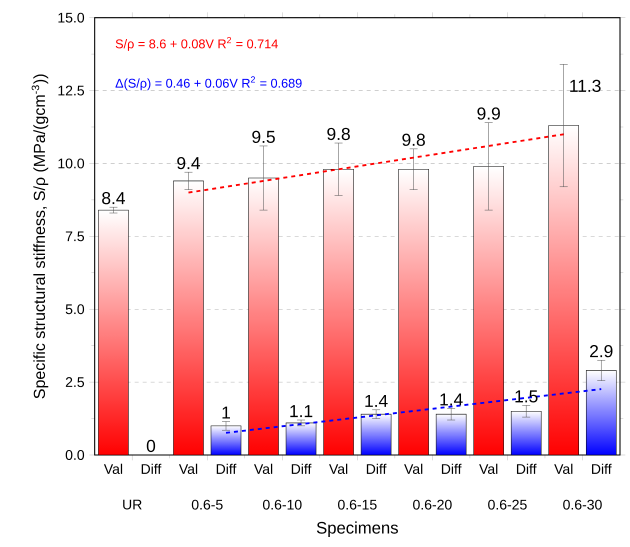  I want to click on x-tick-label: 0.6-20, so click(432, 505).